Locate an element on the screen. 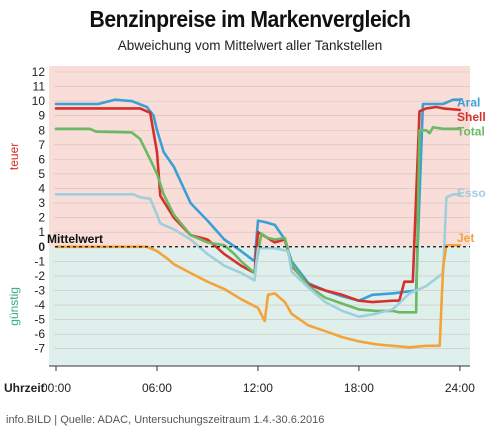  series-label-total: Total is located at coordinates (471, 132).